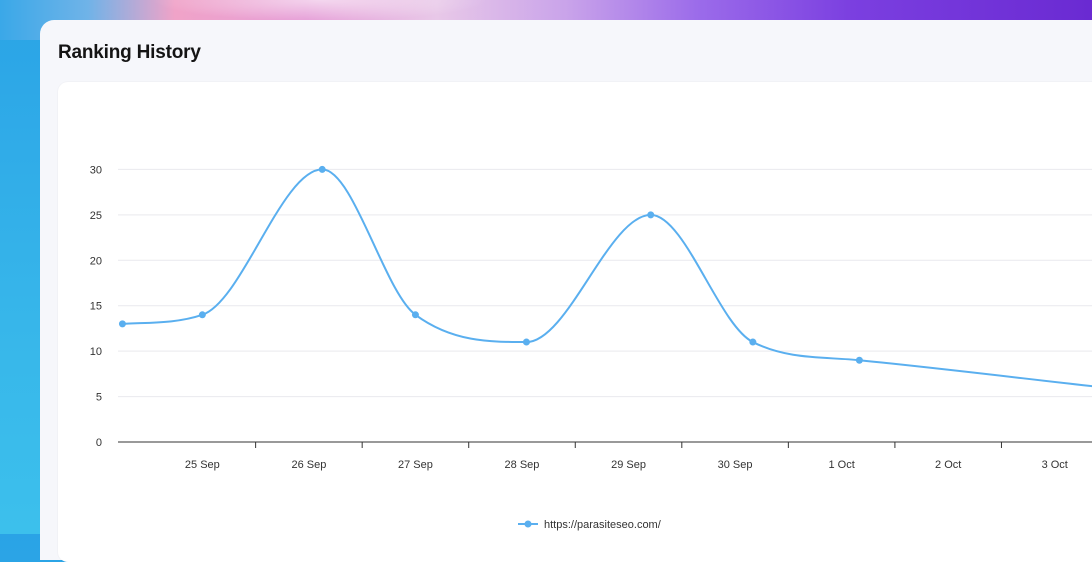 The image size is (1092, 562). I want to click on y-tick-label: 20, so click(96, 261).